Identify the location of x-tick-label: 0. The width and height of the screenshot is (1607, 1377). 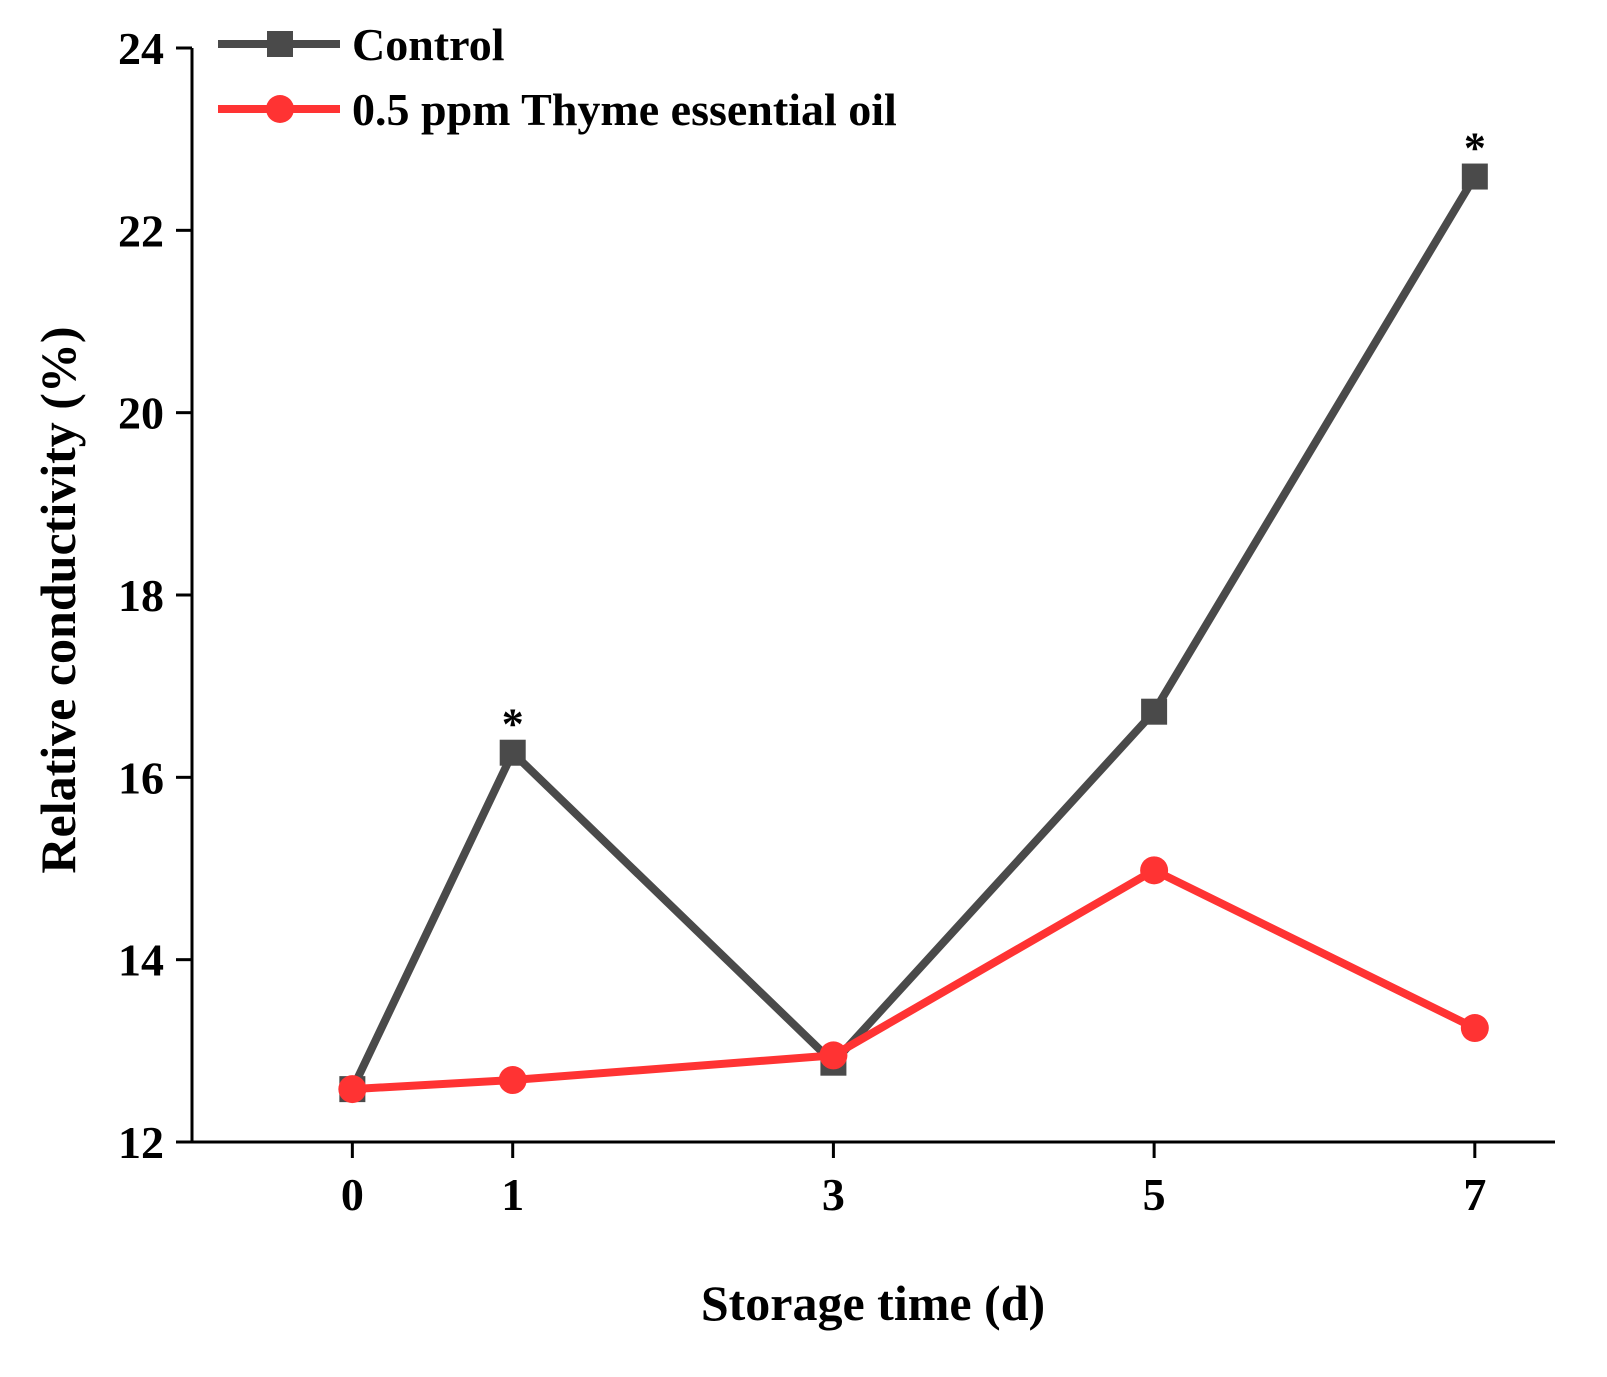
(352, 1194).